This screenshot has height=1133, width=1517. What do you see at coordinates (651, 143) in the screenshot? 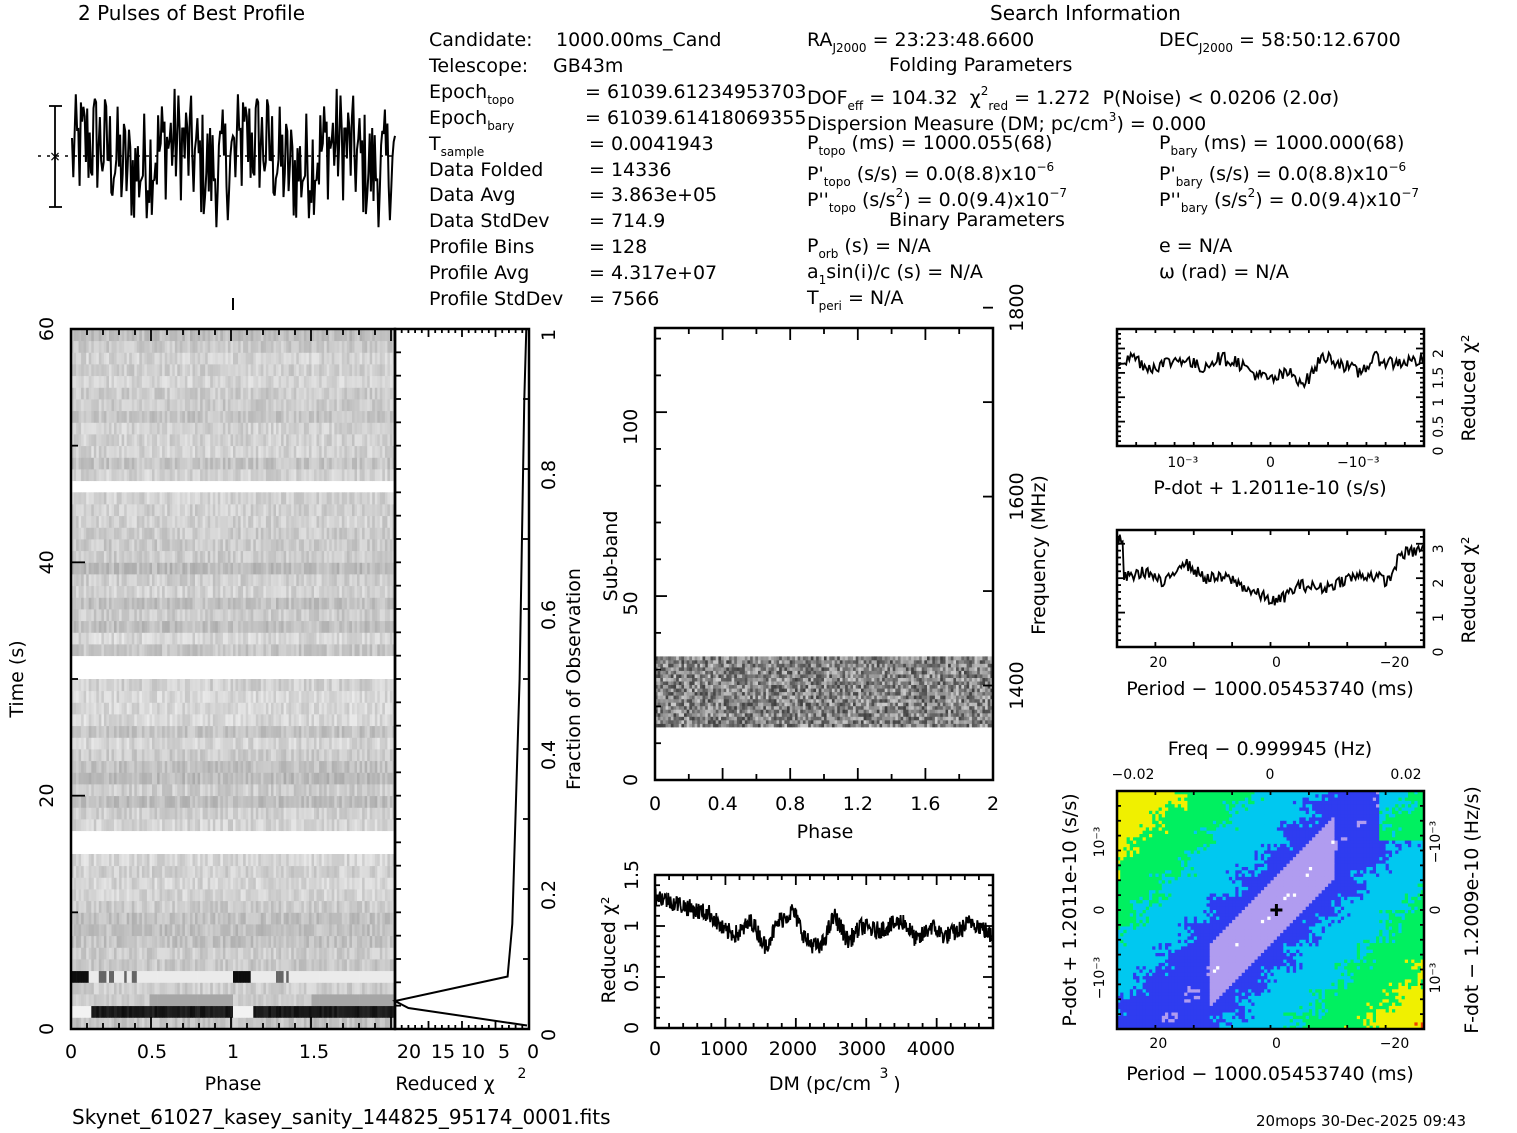
I see `info-value: = 0.0041943` at bounding box center [651, 143].